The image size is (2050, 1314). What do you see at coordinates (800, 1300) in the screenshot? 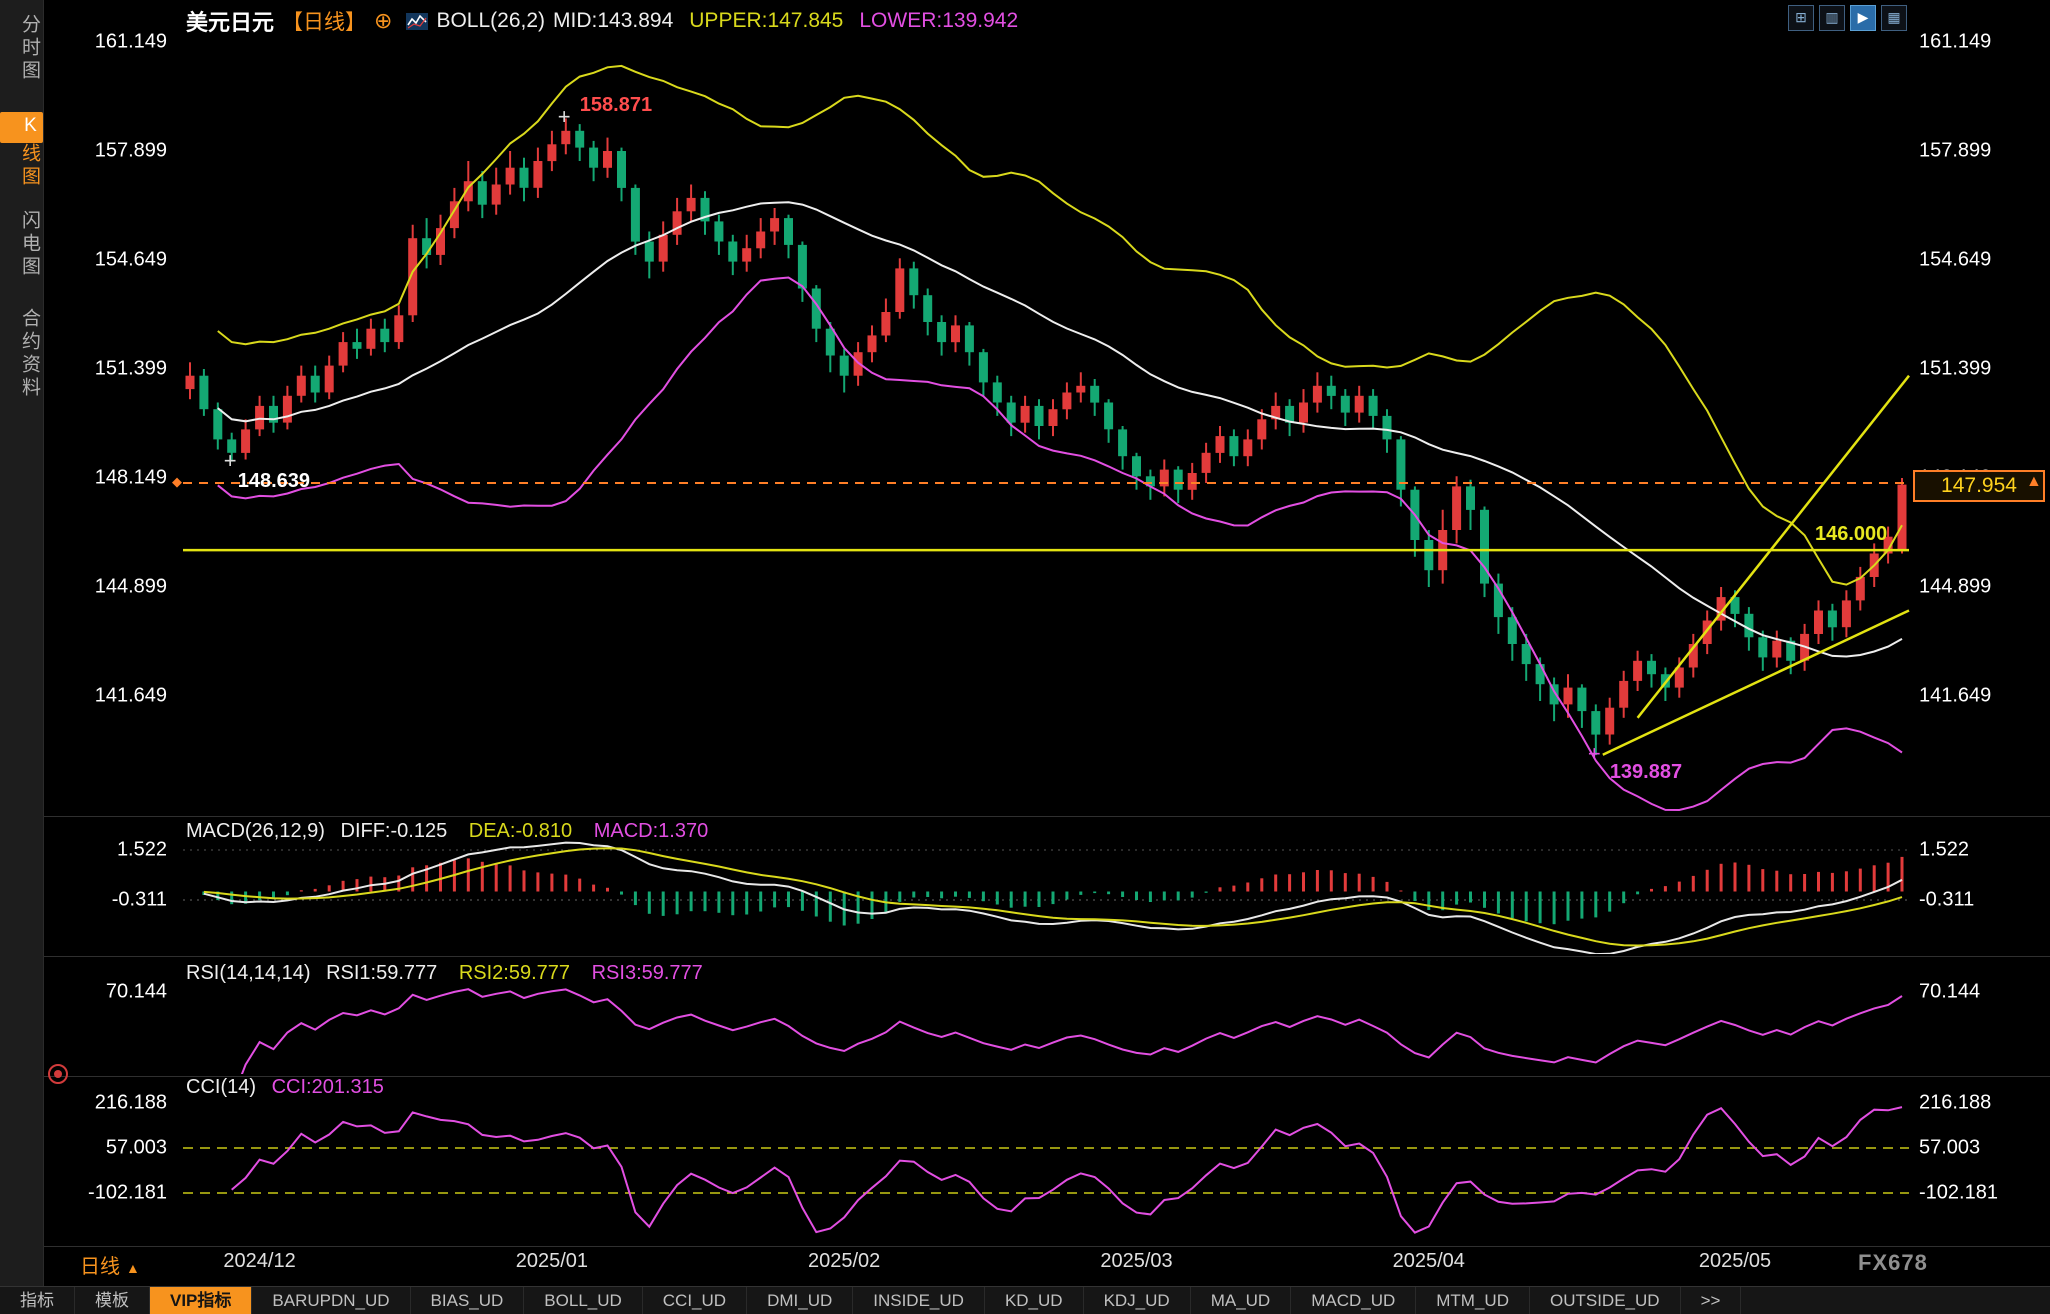
I see `toolbar-tab-DMI_UD: DMI_UD` at bounding box center [800, 1300].